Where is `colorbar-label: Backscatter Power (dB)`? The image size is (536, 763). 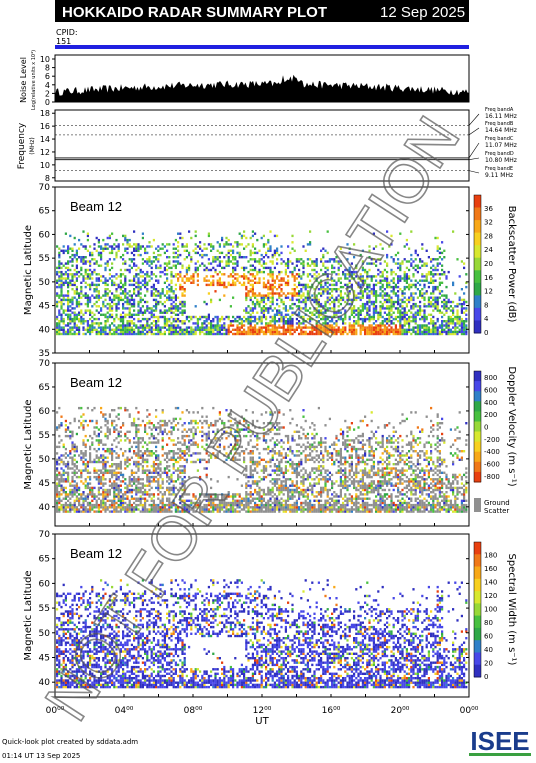
colorbar-label: Backscatter Power (dB) is located at coordinates (511, 264).